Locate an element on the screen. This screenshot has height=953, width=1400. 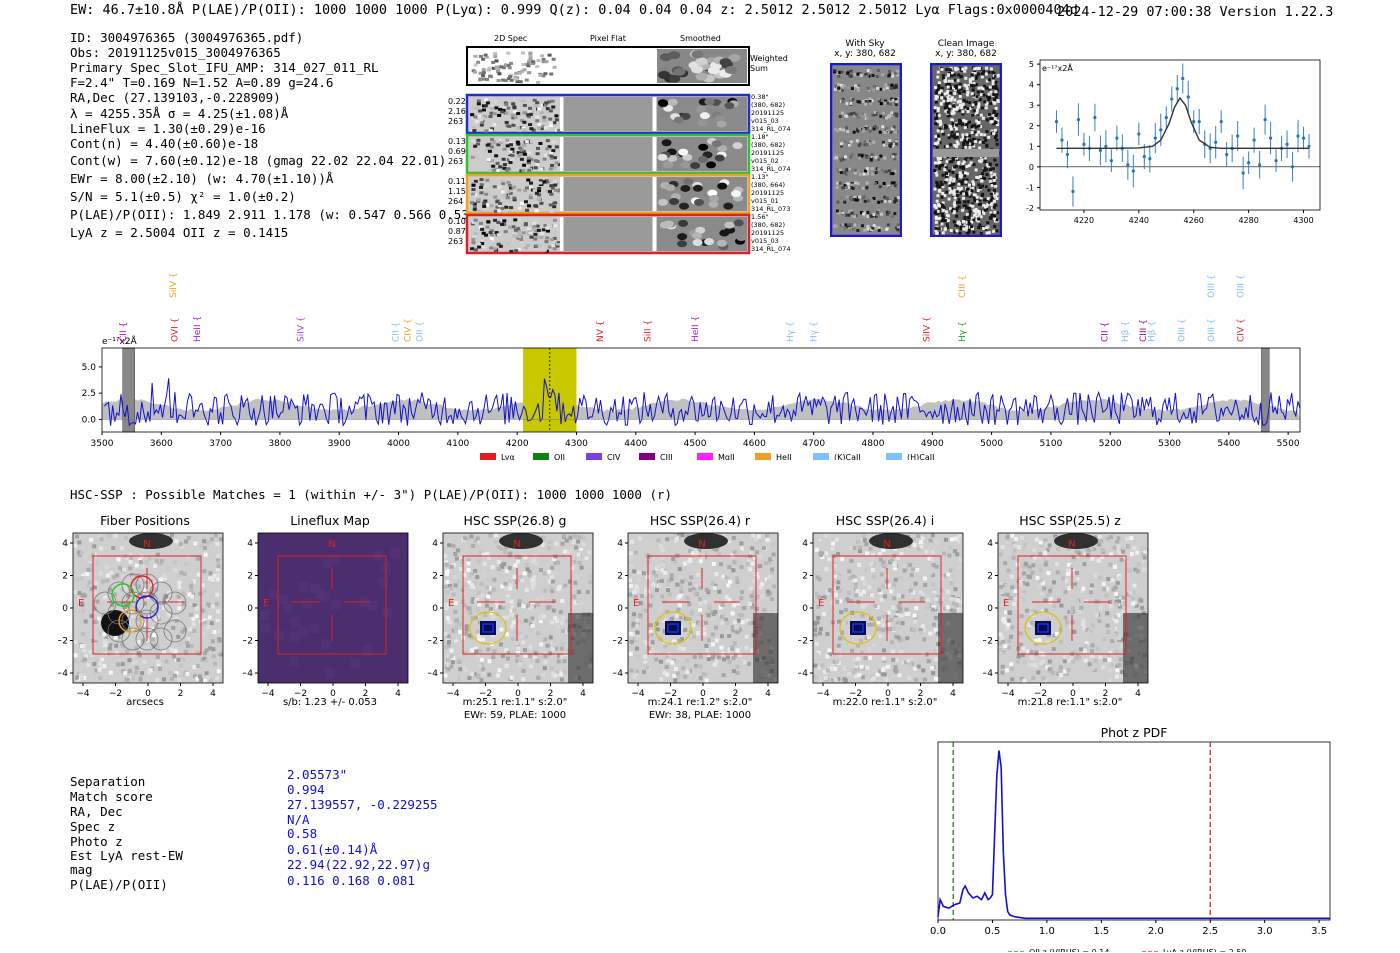
smooth-blob is located at coordinates (719, 118).